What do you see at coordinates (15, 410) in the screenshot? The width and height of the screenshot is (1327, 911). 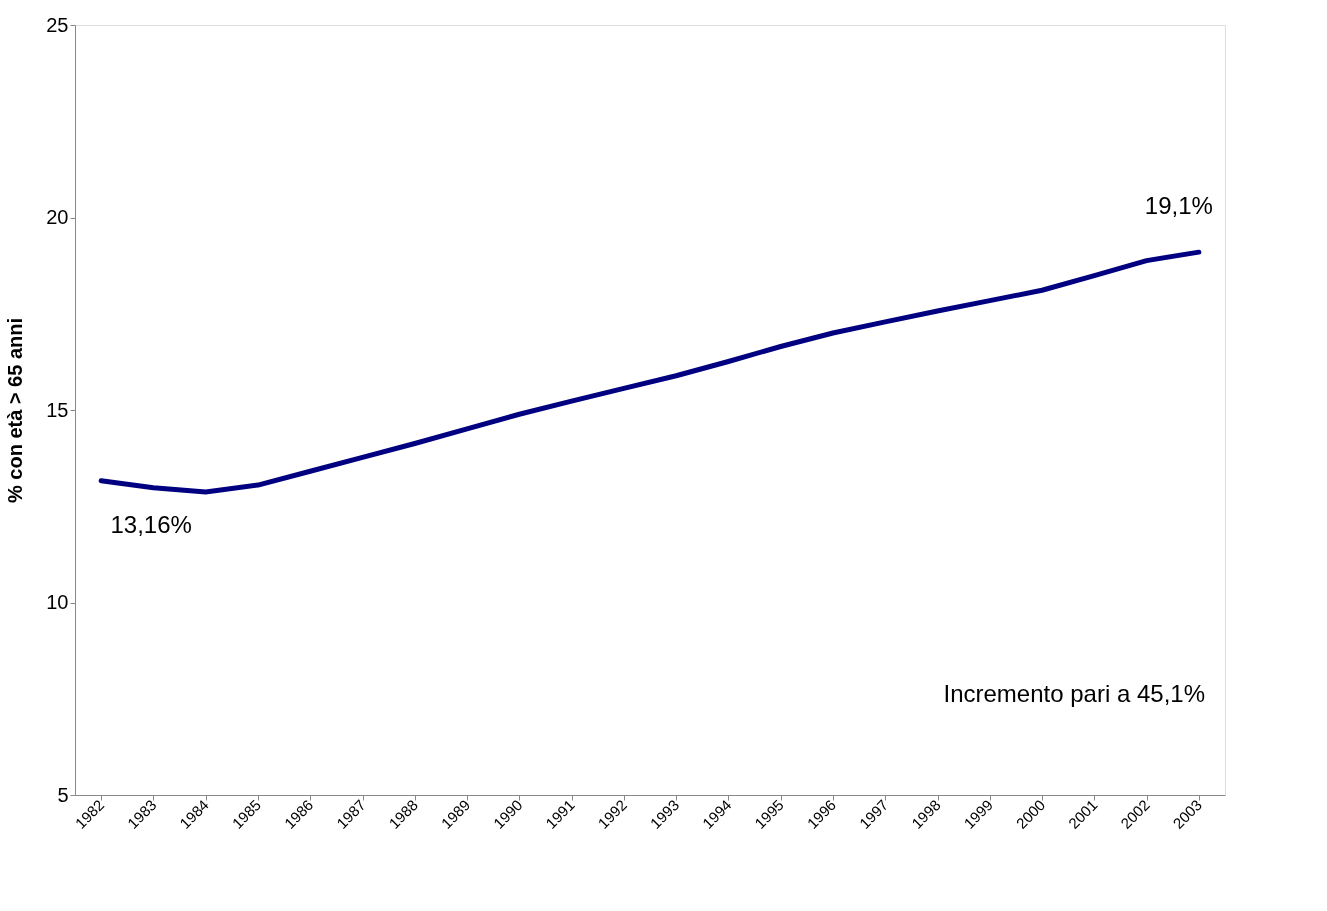 I see `y-axis-title: % con età > 65 anni` at bounding box center [15, 410].